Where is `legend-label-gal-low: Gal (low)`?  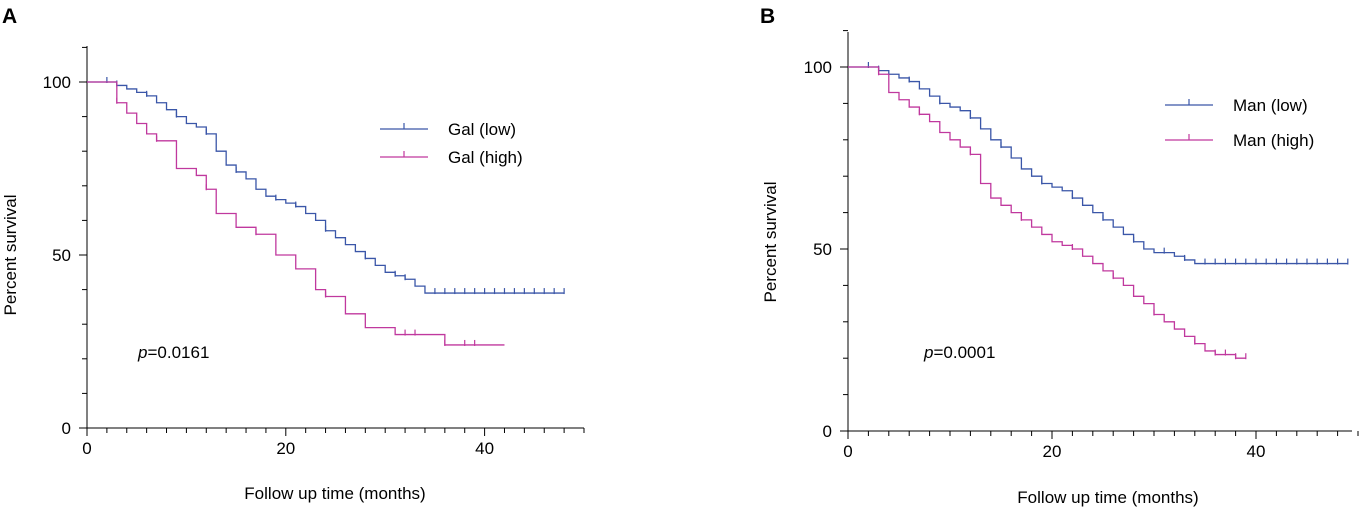 legend-label-gal-low: Gal (low) is located at coordinates (482, 129).